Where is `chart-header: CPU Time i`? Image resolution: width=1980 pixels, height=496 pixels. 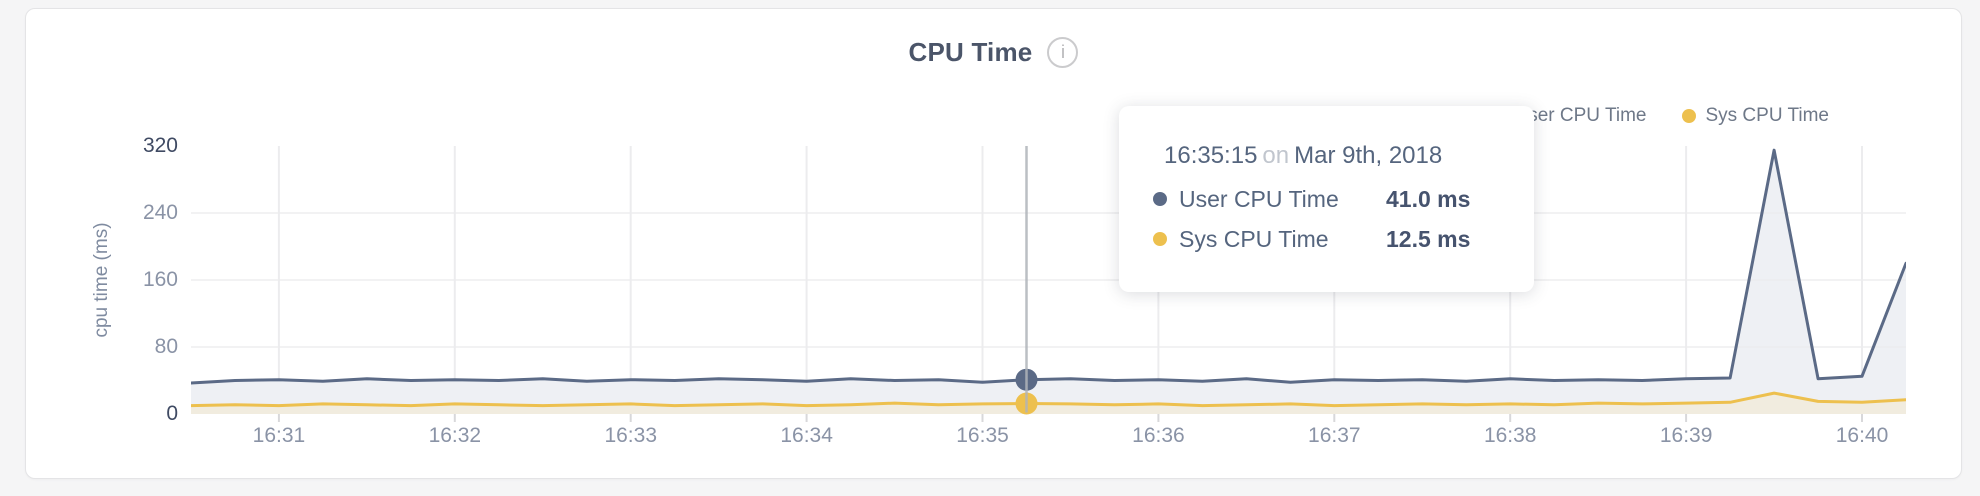 chart-header: CPU Time i is located at coordinates (993, 52).